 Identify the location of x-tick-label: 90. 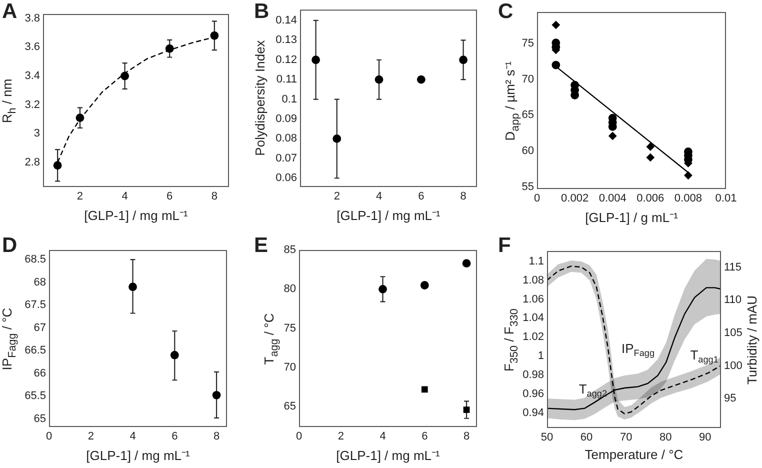
(705, 438).